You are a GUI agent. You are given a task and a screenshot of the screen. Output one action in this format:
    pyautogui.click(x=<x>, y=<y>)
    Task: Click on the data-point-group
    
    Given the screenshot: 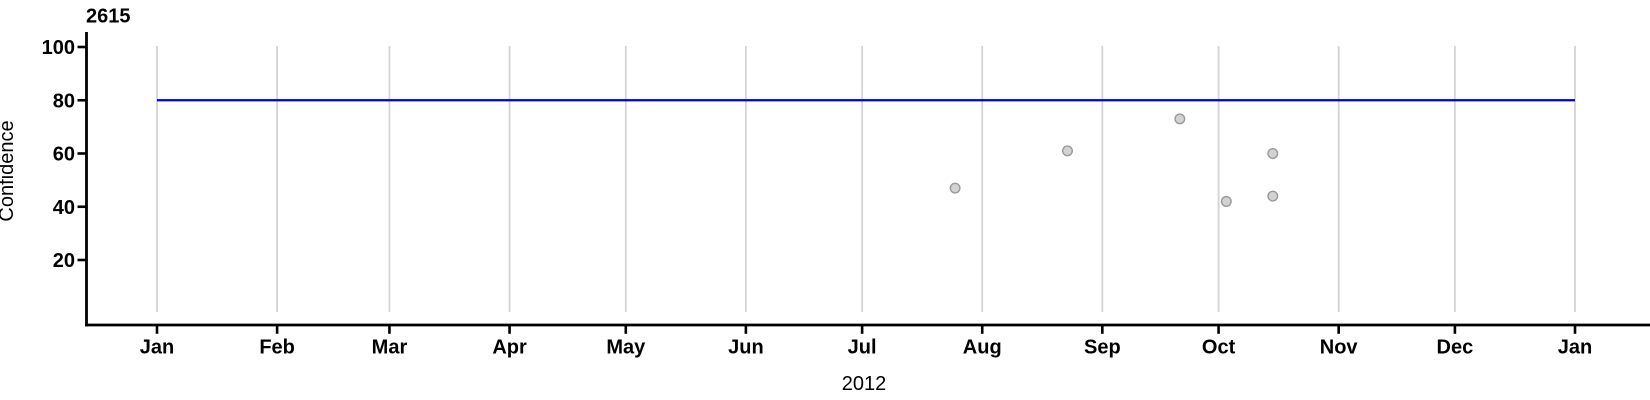 What is the action you would take?
    pyautogui.click(x=1114, y=160)
    